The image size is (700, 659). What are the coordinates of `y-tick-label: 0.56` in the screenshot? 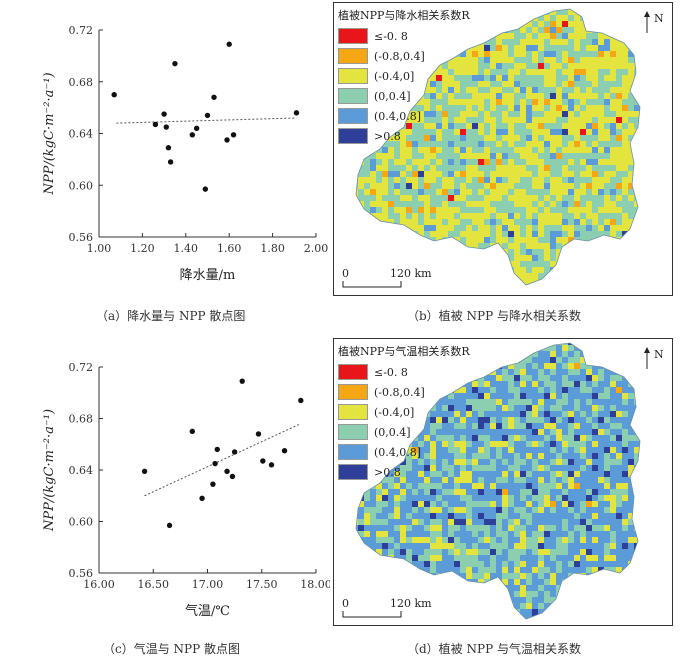 It's located at (81, 573).